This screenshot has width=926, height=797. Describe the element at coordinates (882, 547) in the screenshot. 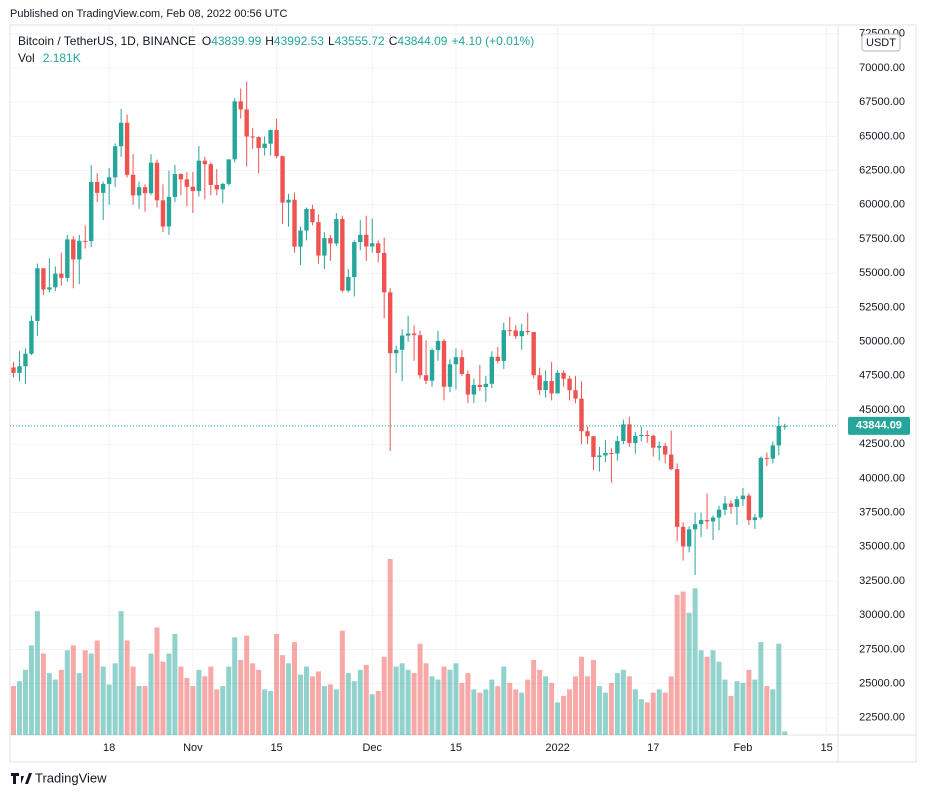

I see `y-tick-label: 35000.00` at that location.